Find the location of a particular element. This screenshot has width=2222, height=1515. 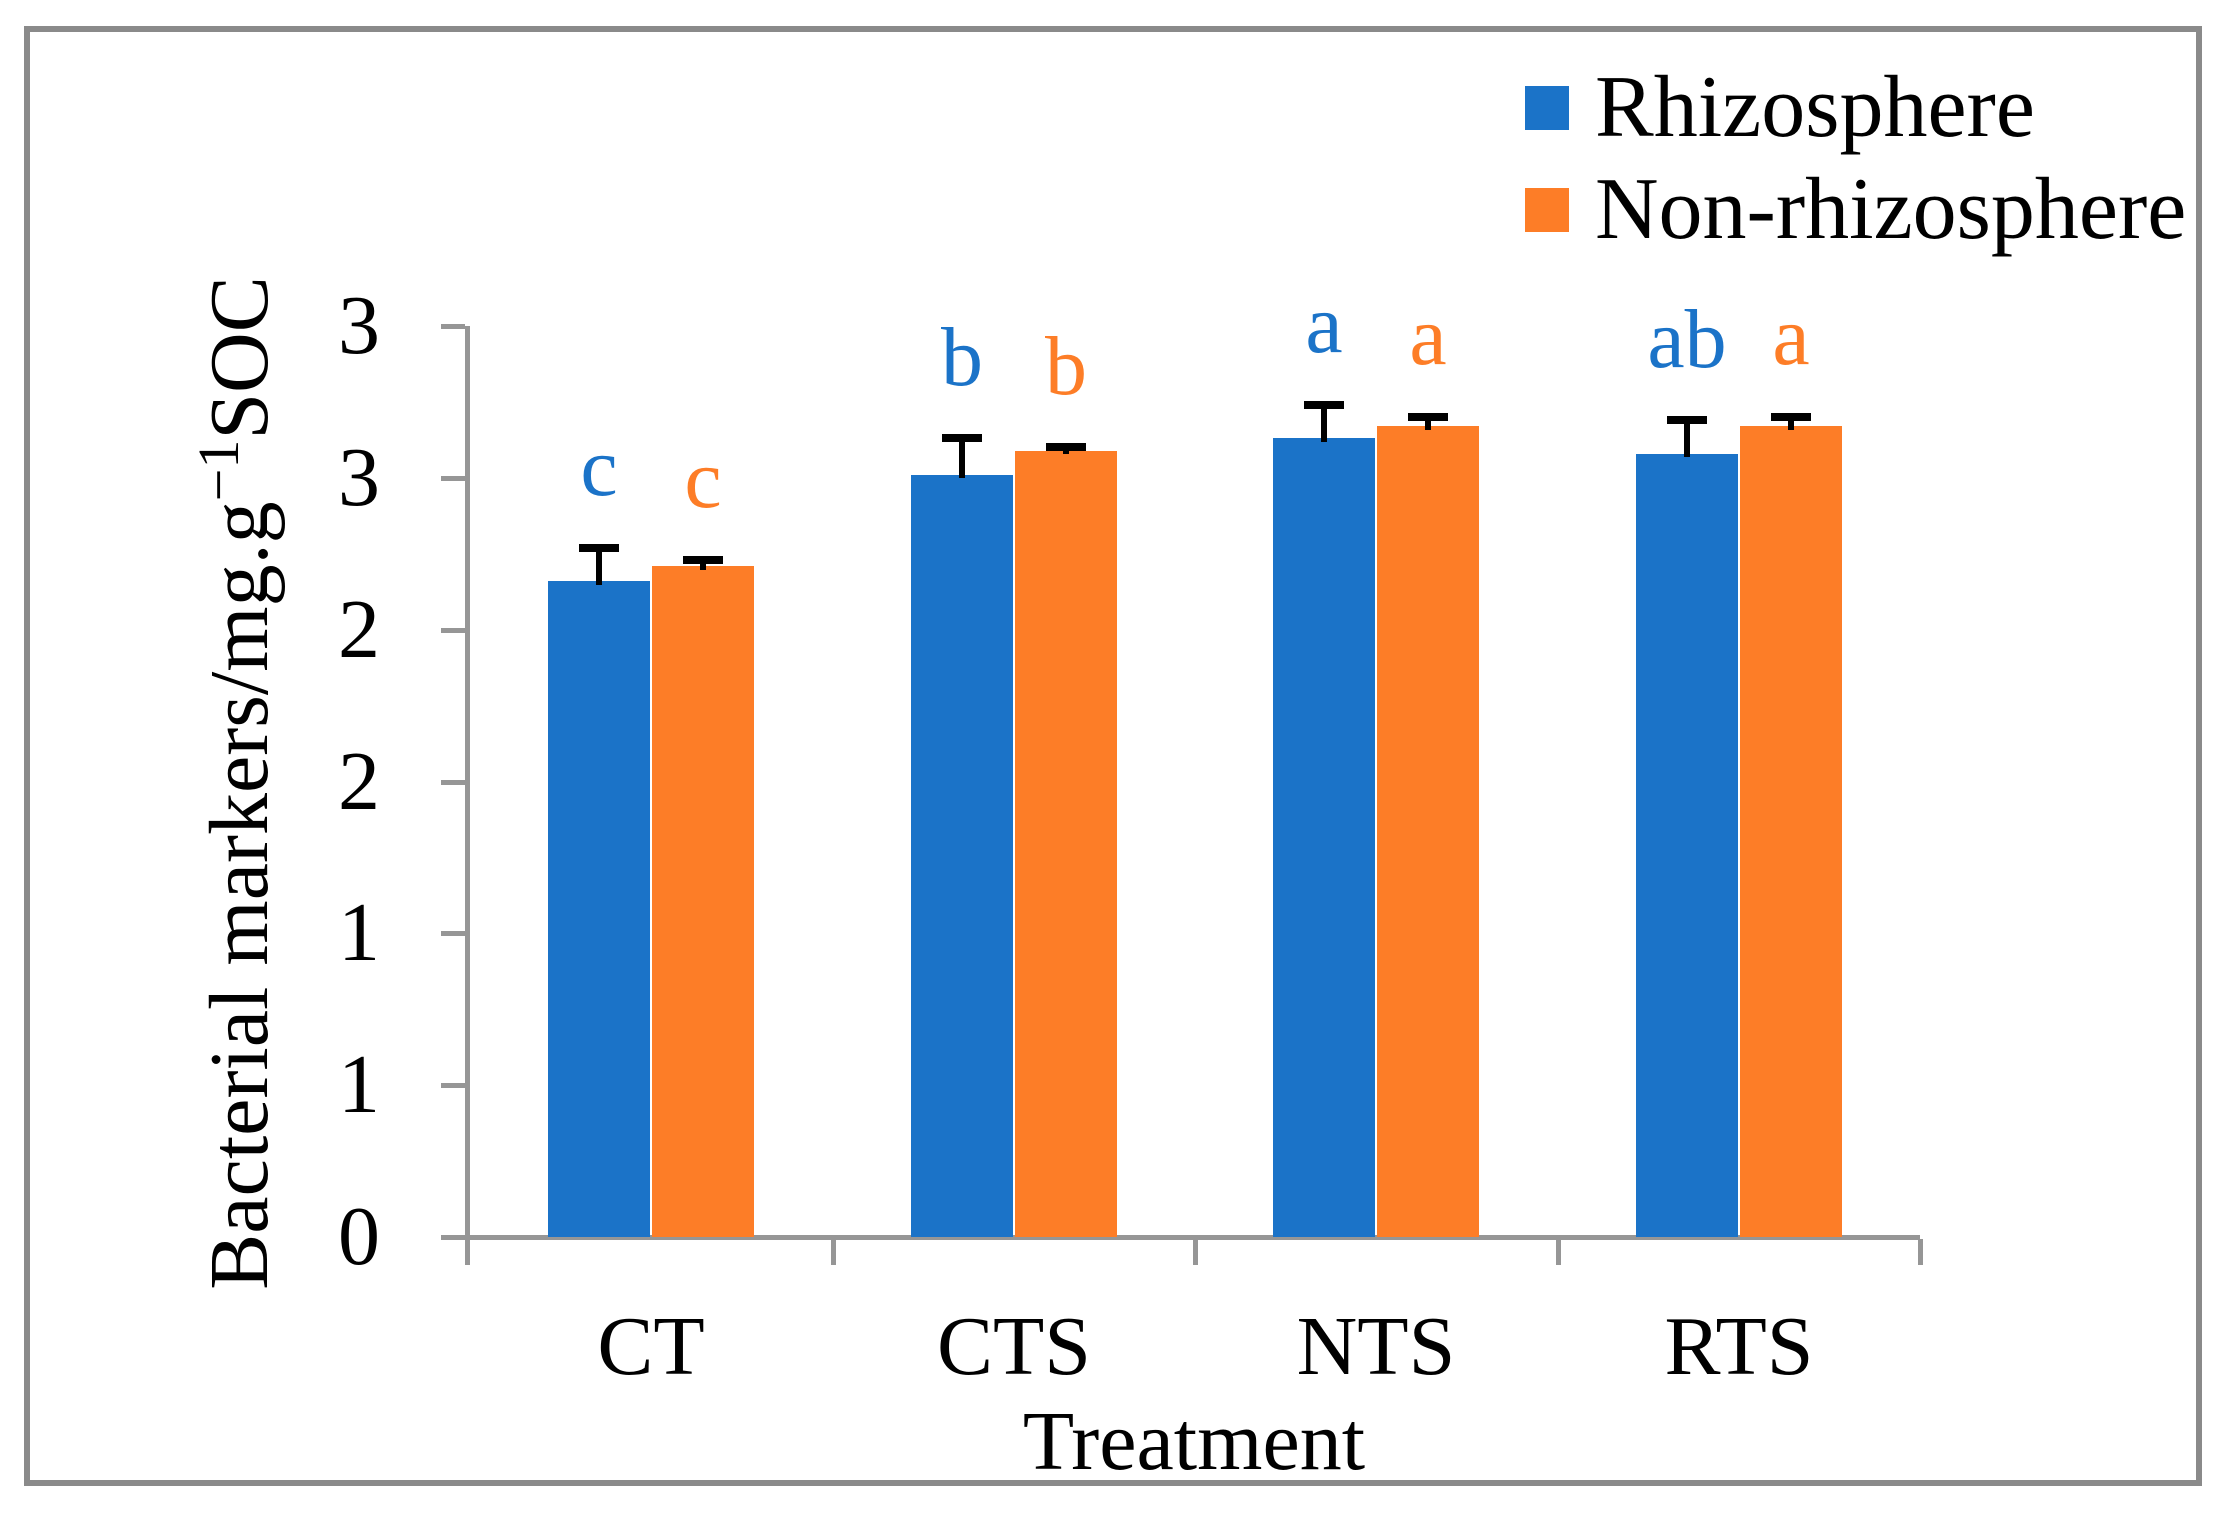

legend-item-rhizosphere: Rhizosphere is located at coordinates (1780, 108).